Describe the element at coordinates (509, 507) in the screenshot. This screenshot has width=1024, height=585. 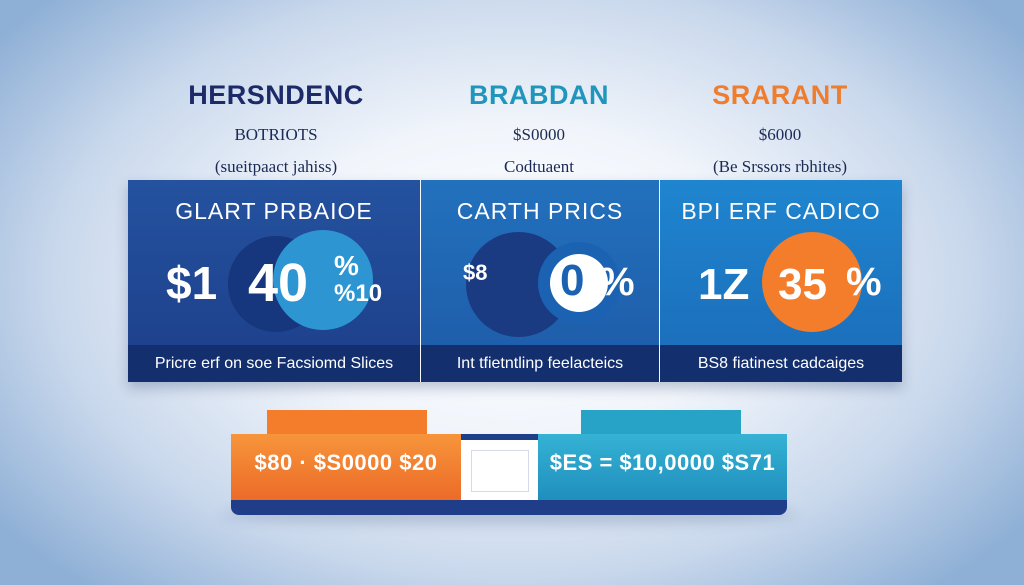
I see `strip-base` at that location.